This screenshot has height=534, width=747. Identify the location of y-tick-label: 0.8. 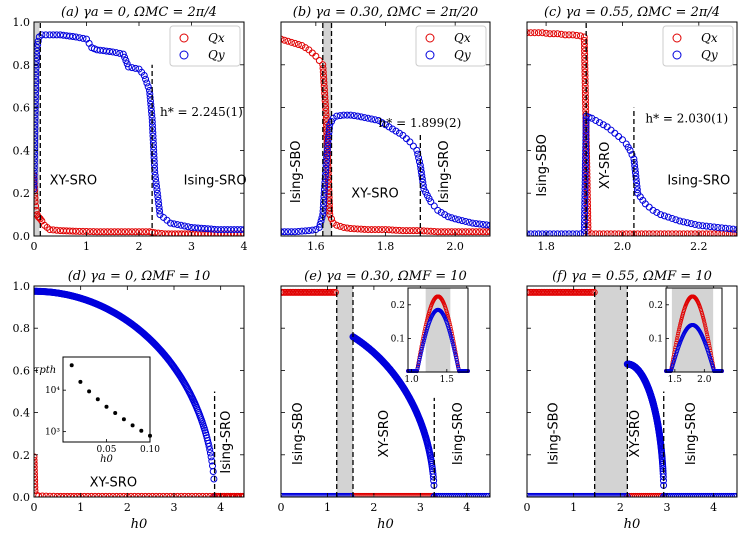
(22, 328).